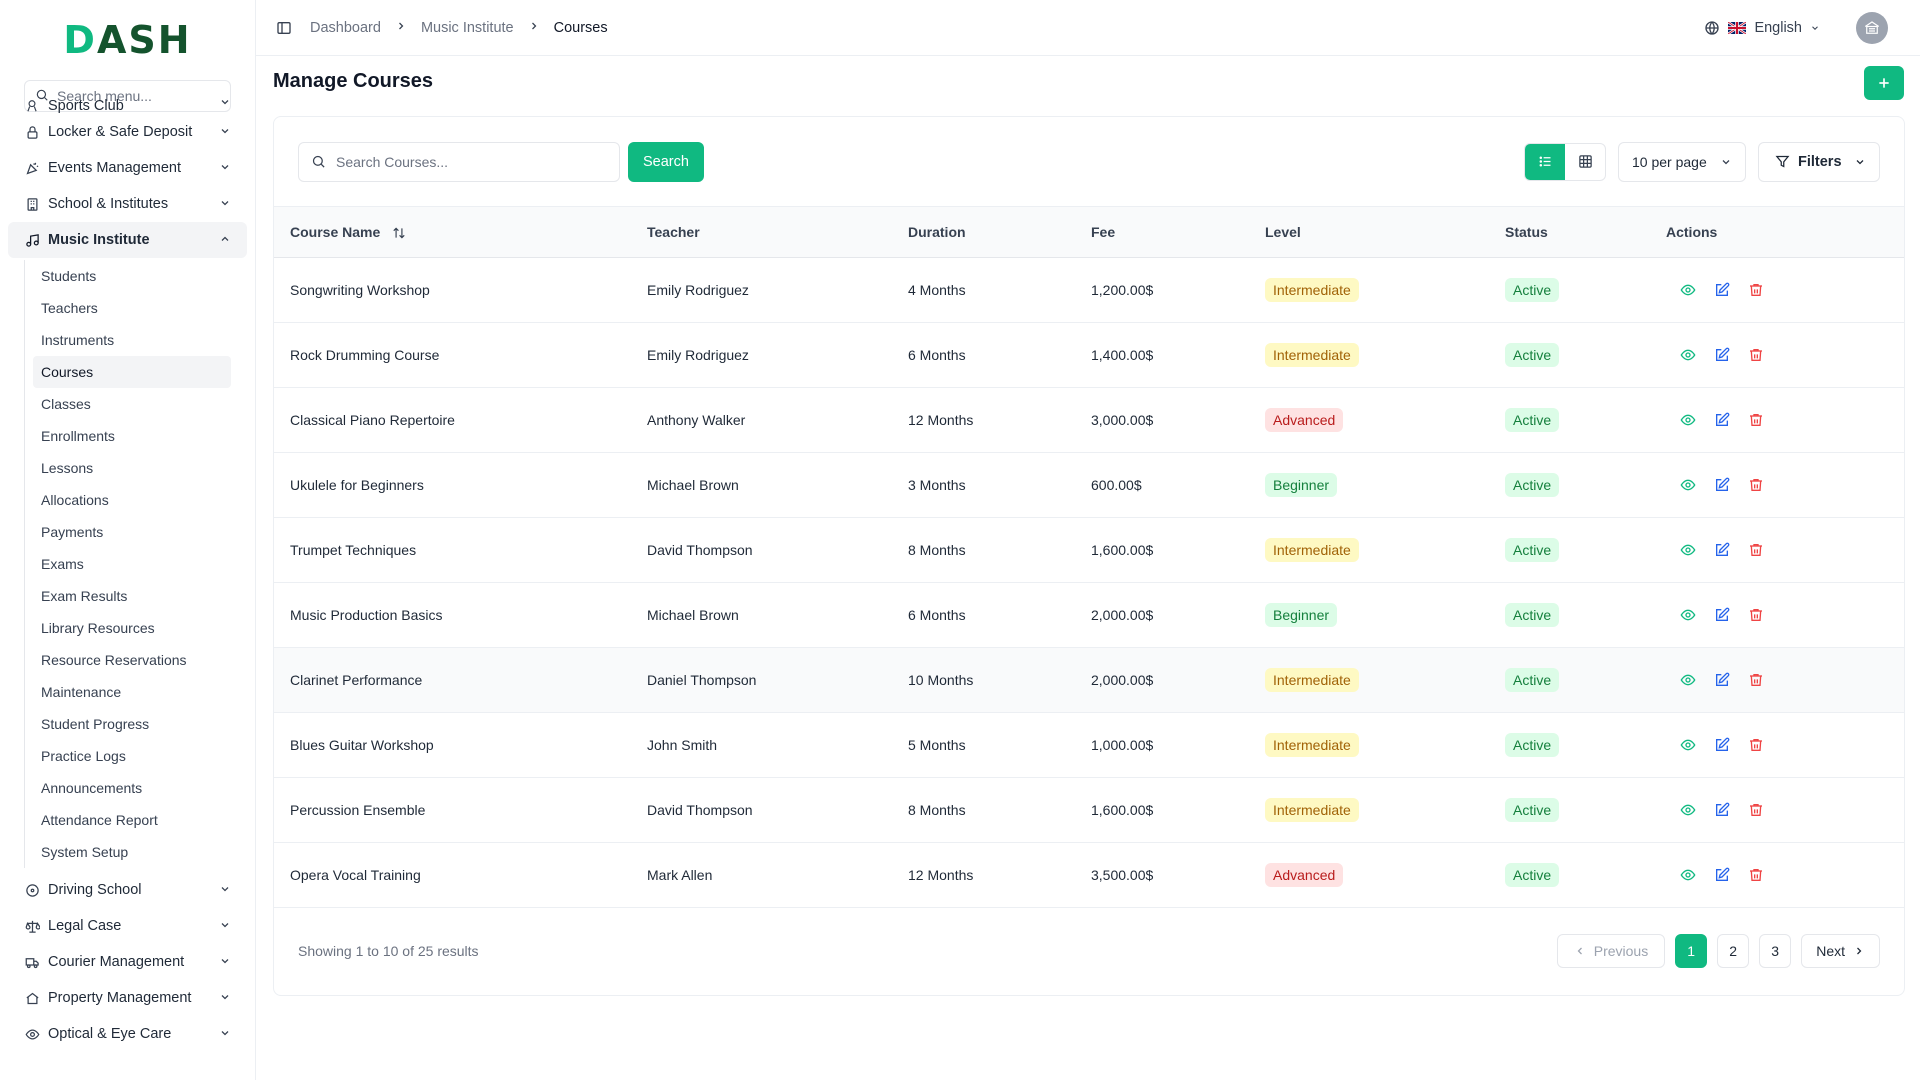  What do you see at coordinates (1283, 231) in the screenshot?
I see `col-level: Level` at bounding box center [1283, 231].